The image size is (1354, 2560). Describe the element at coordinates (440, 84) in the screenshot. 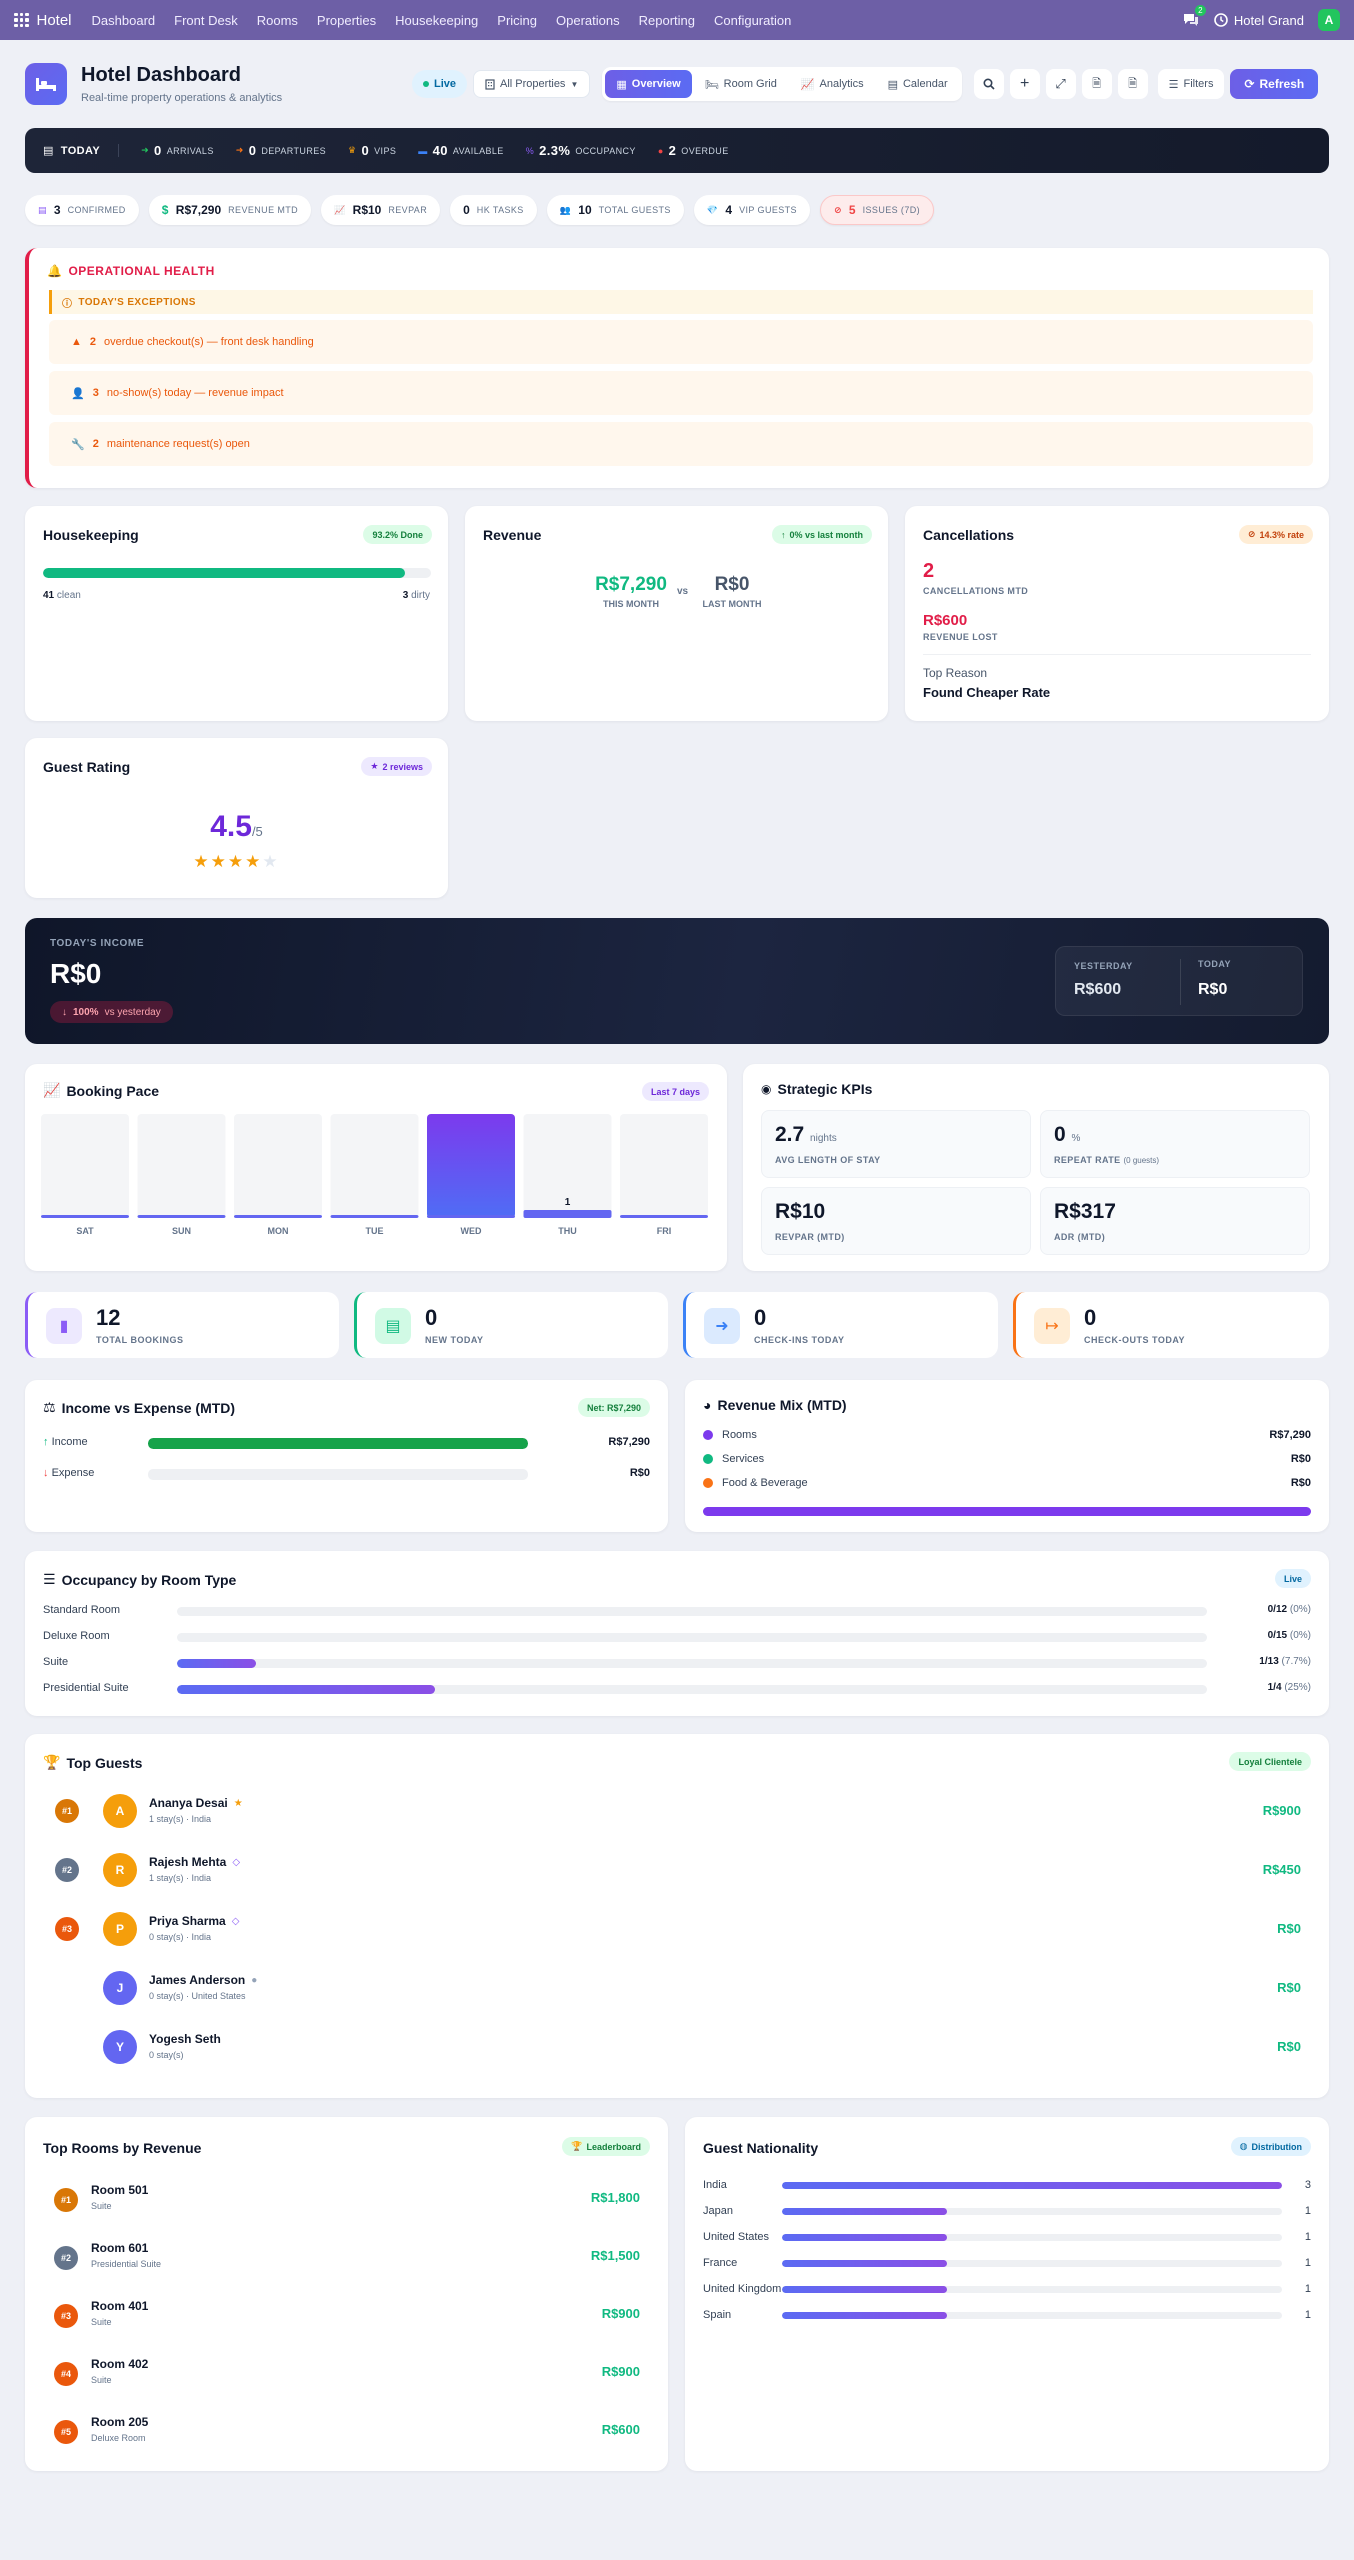

I see `live-indicator: Live` at that location.